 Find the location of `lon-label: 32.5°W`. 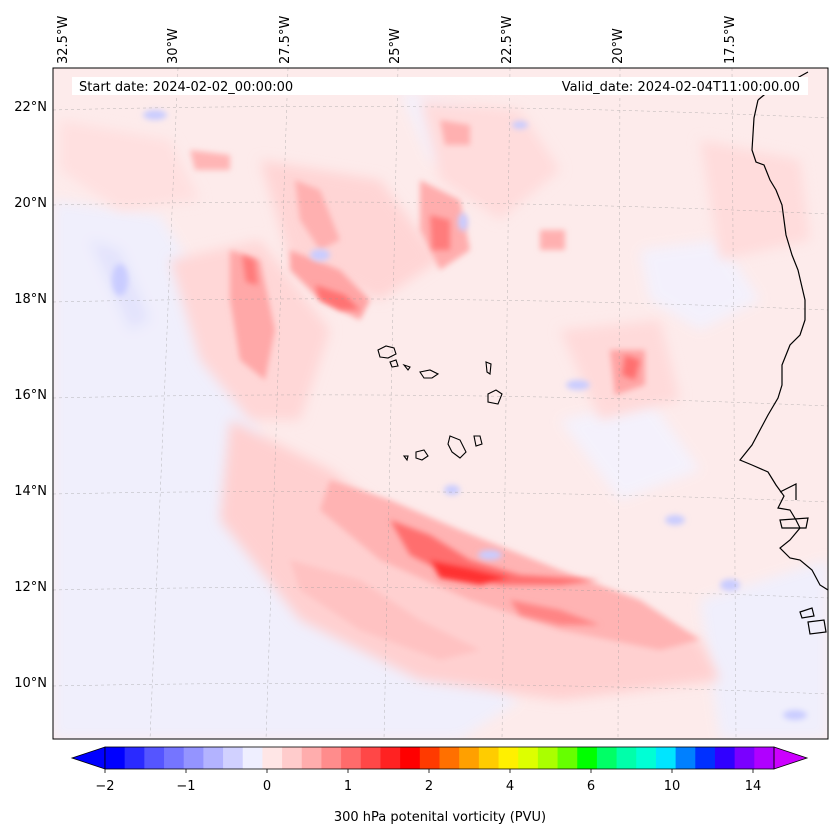

lon-label: 32.5°W is located at coordinates (63, 40).